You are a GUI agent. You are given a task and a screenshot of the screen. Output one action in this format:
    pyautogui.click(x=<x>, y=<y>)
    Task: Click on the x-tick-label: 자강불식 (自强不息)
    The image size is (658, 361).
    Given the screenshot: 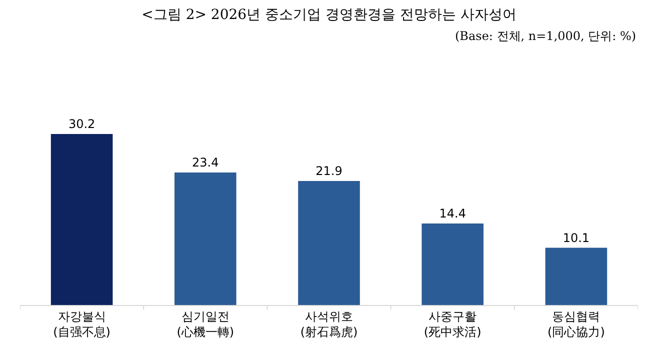 What is the action you would take?
    pyautogui.click(x=81, y=324)
    